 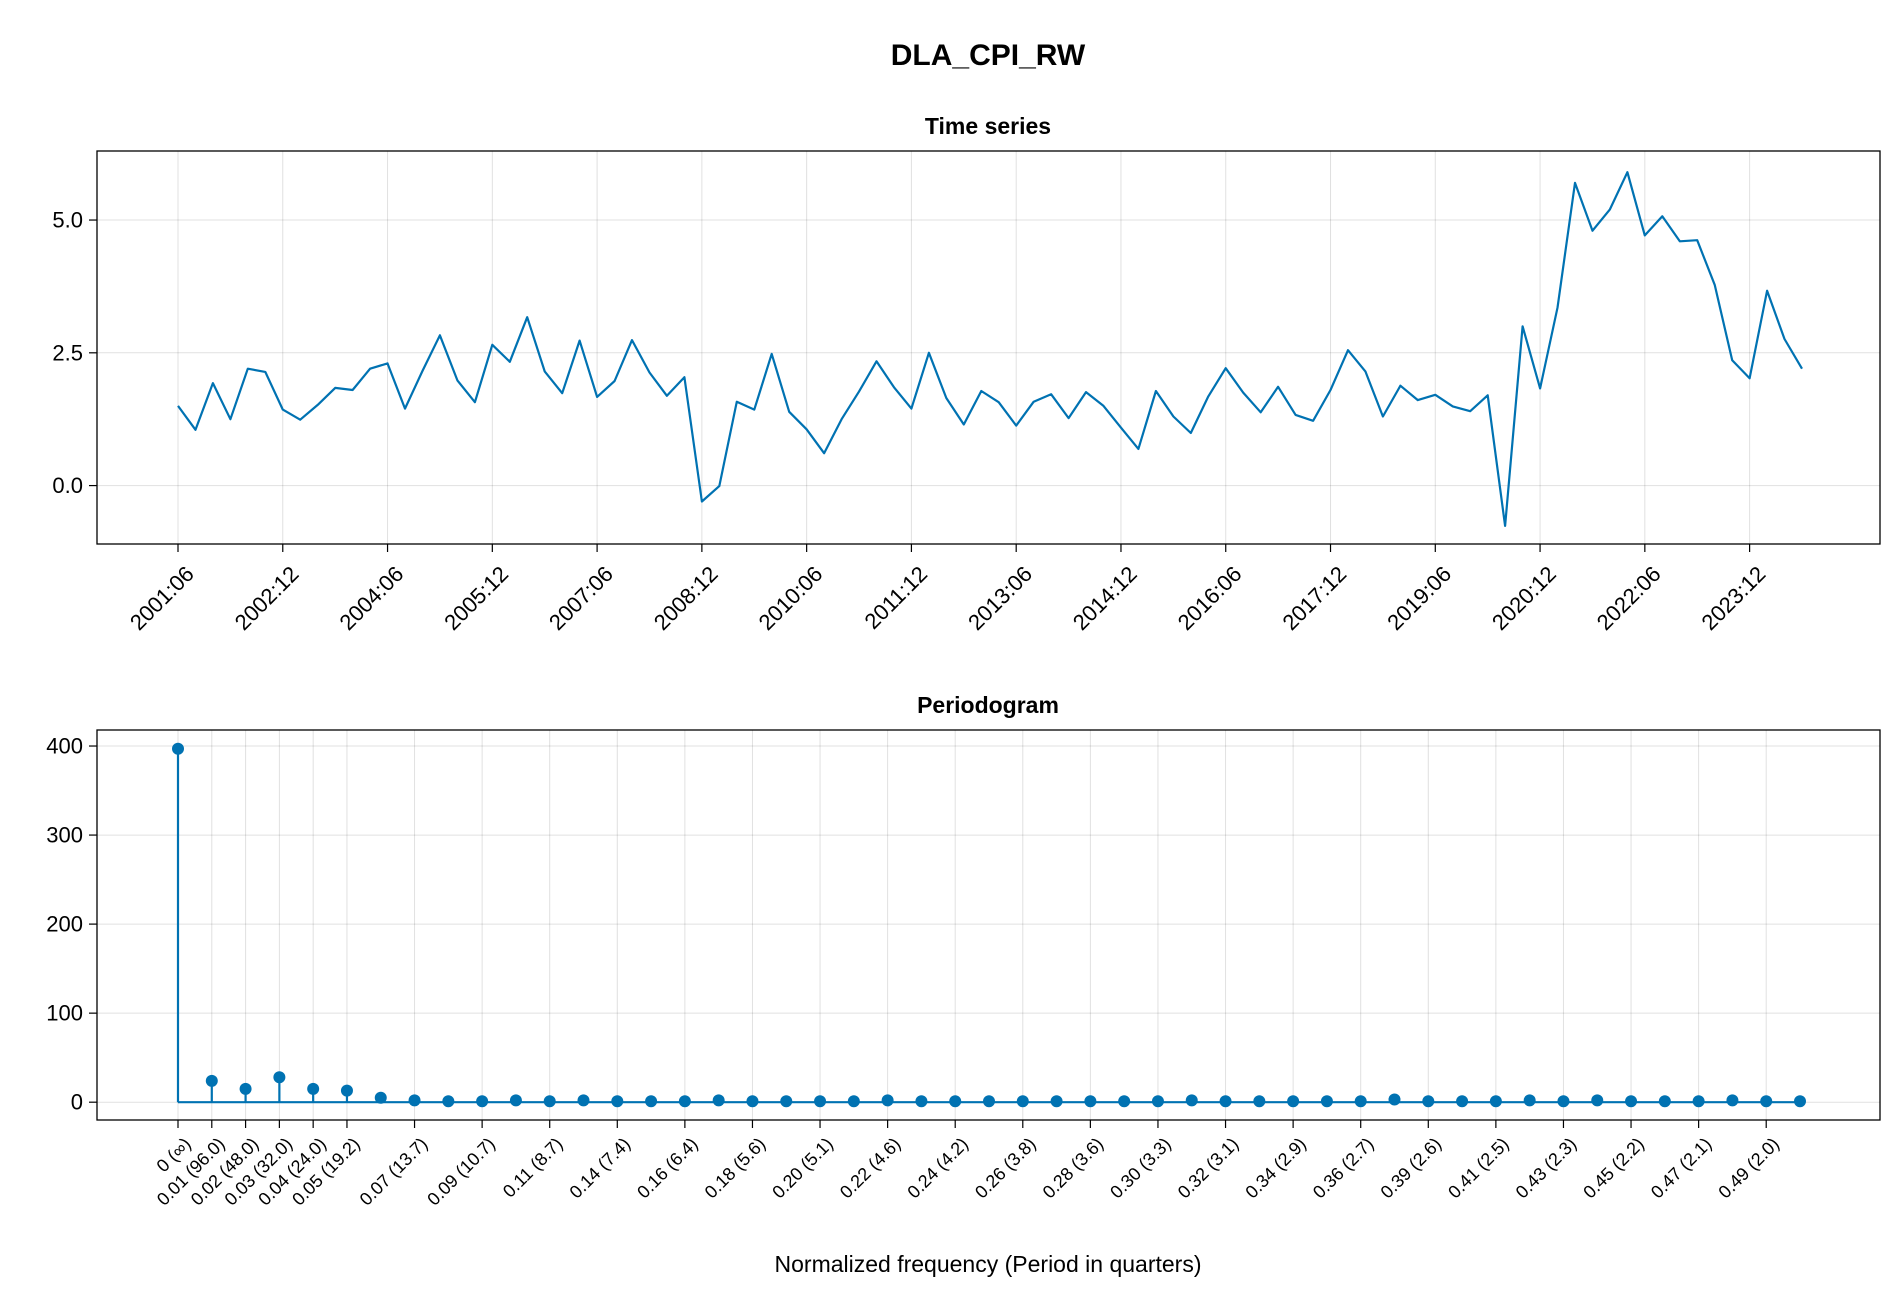 I want to click on time-series-y-tick-label: 5.0, so click(x=67, y=220).